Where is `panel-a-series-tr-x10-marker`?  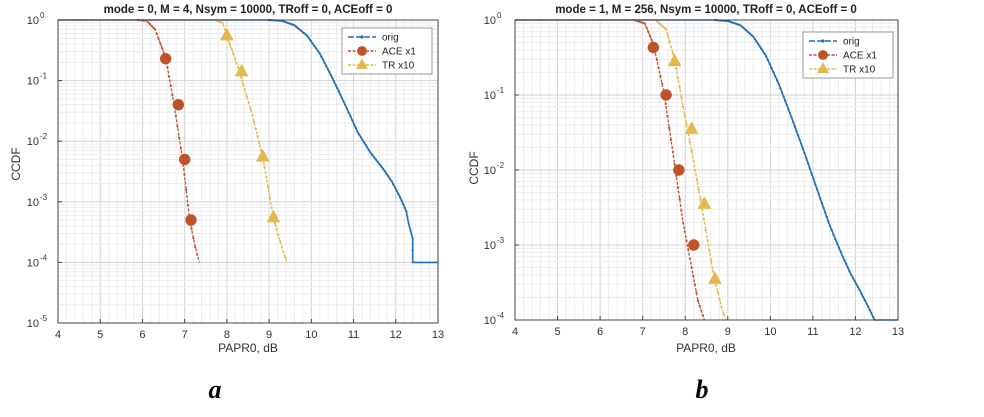
panel-a-series-tr-x10-marker is located at coordinates (241, 70).